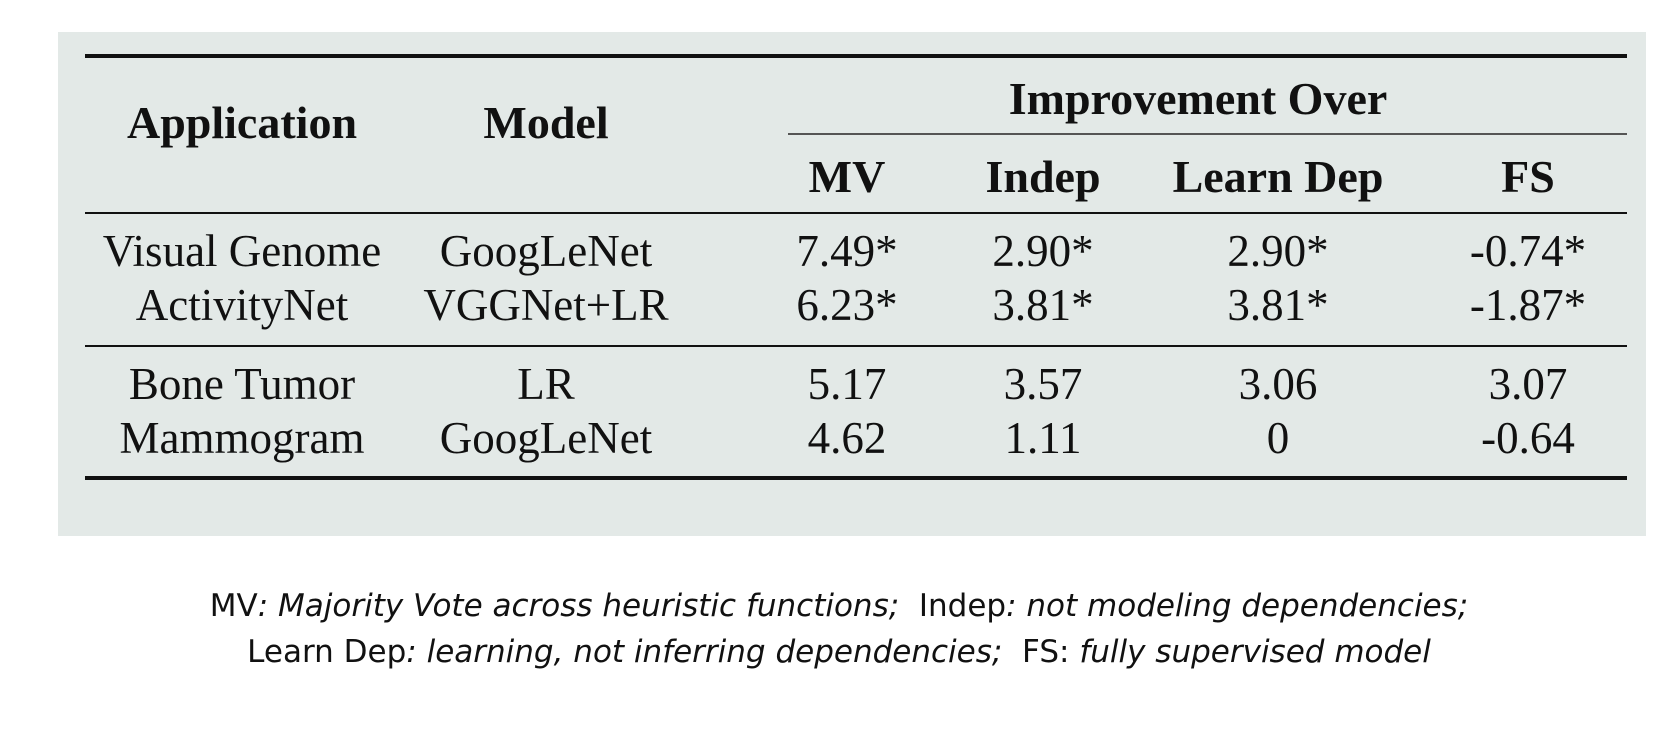 Image resolution: width=1678 pixels, height=730 pixels. Describe the element at coordinates (1528, 176) in the screenshot. I see `header-fs: FS` at that location.